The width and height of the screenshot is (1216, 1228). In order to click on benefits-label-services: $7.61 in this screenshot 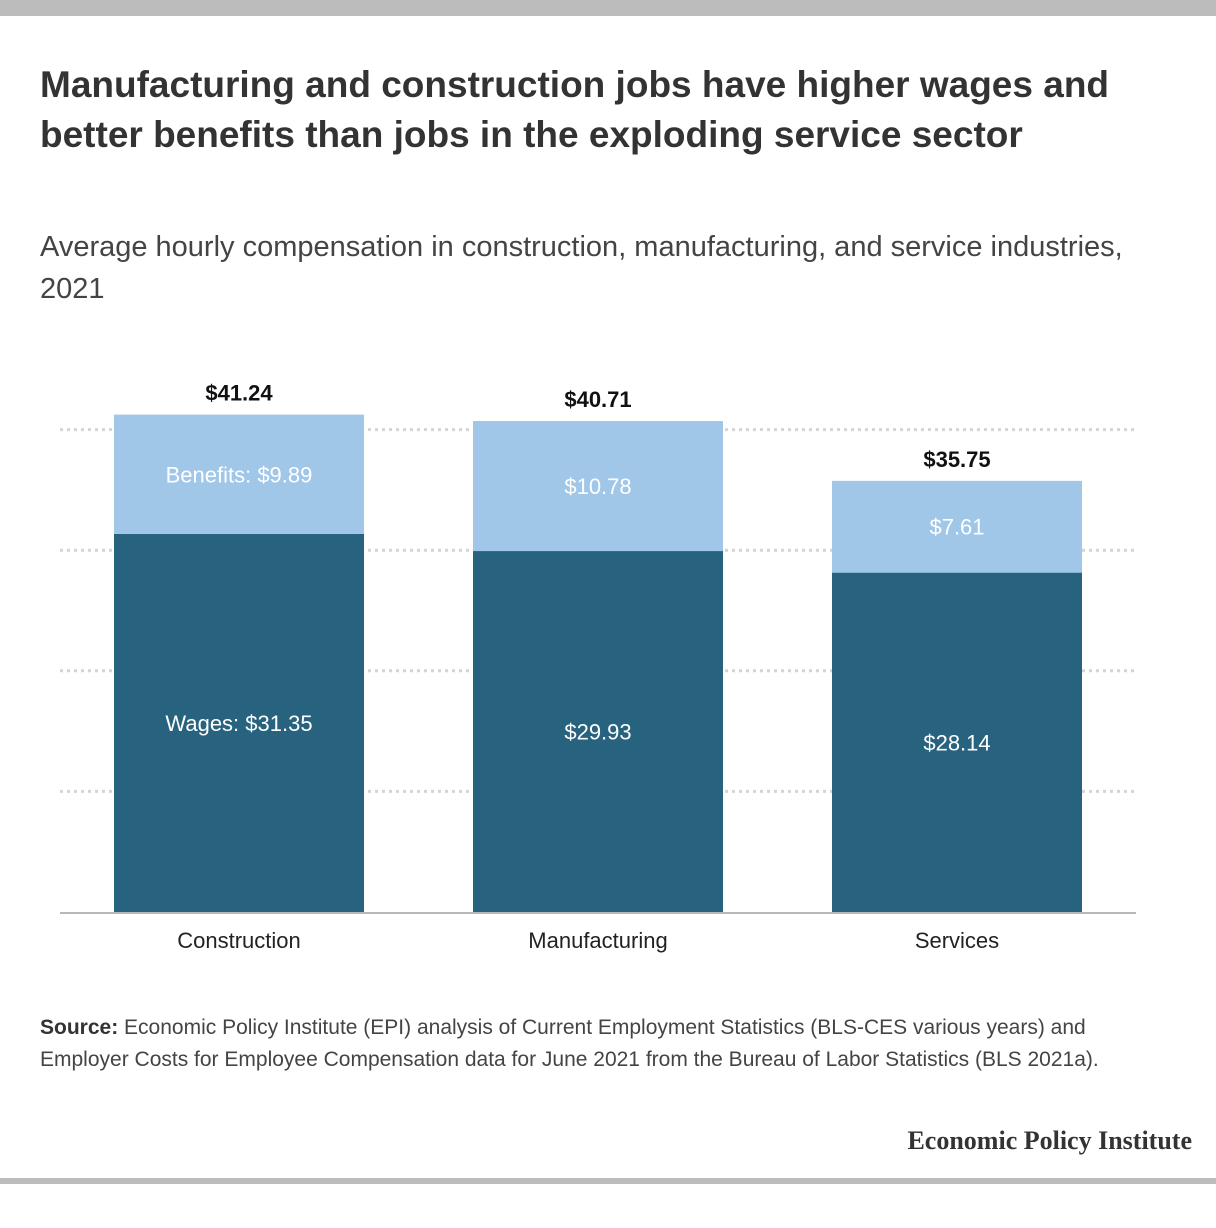, I will do `click(956, 527)`.